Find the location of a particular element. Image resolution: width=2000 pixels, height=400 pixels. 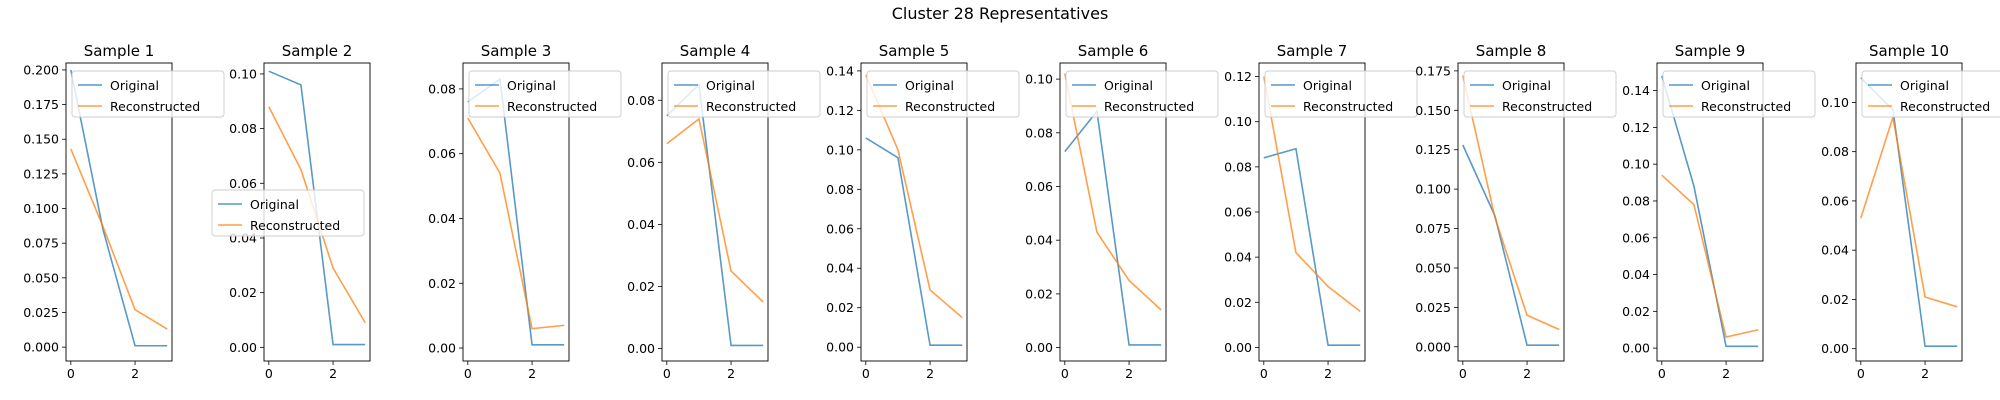

y-tick-label: 0.200 is located at coordinates (41, 69).